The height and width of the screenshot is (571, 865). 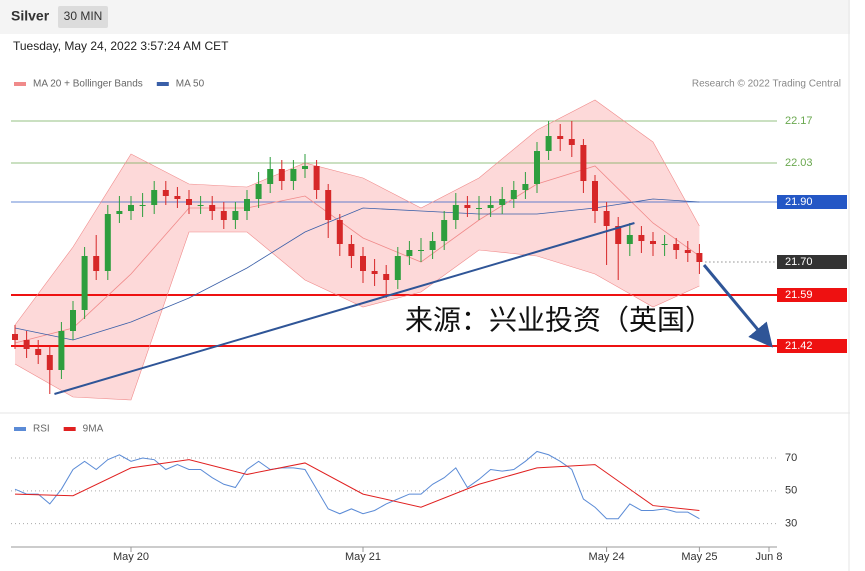 I want to click on y-tick-label: 30, so click(x=791, y=524).